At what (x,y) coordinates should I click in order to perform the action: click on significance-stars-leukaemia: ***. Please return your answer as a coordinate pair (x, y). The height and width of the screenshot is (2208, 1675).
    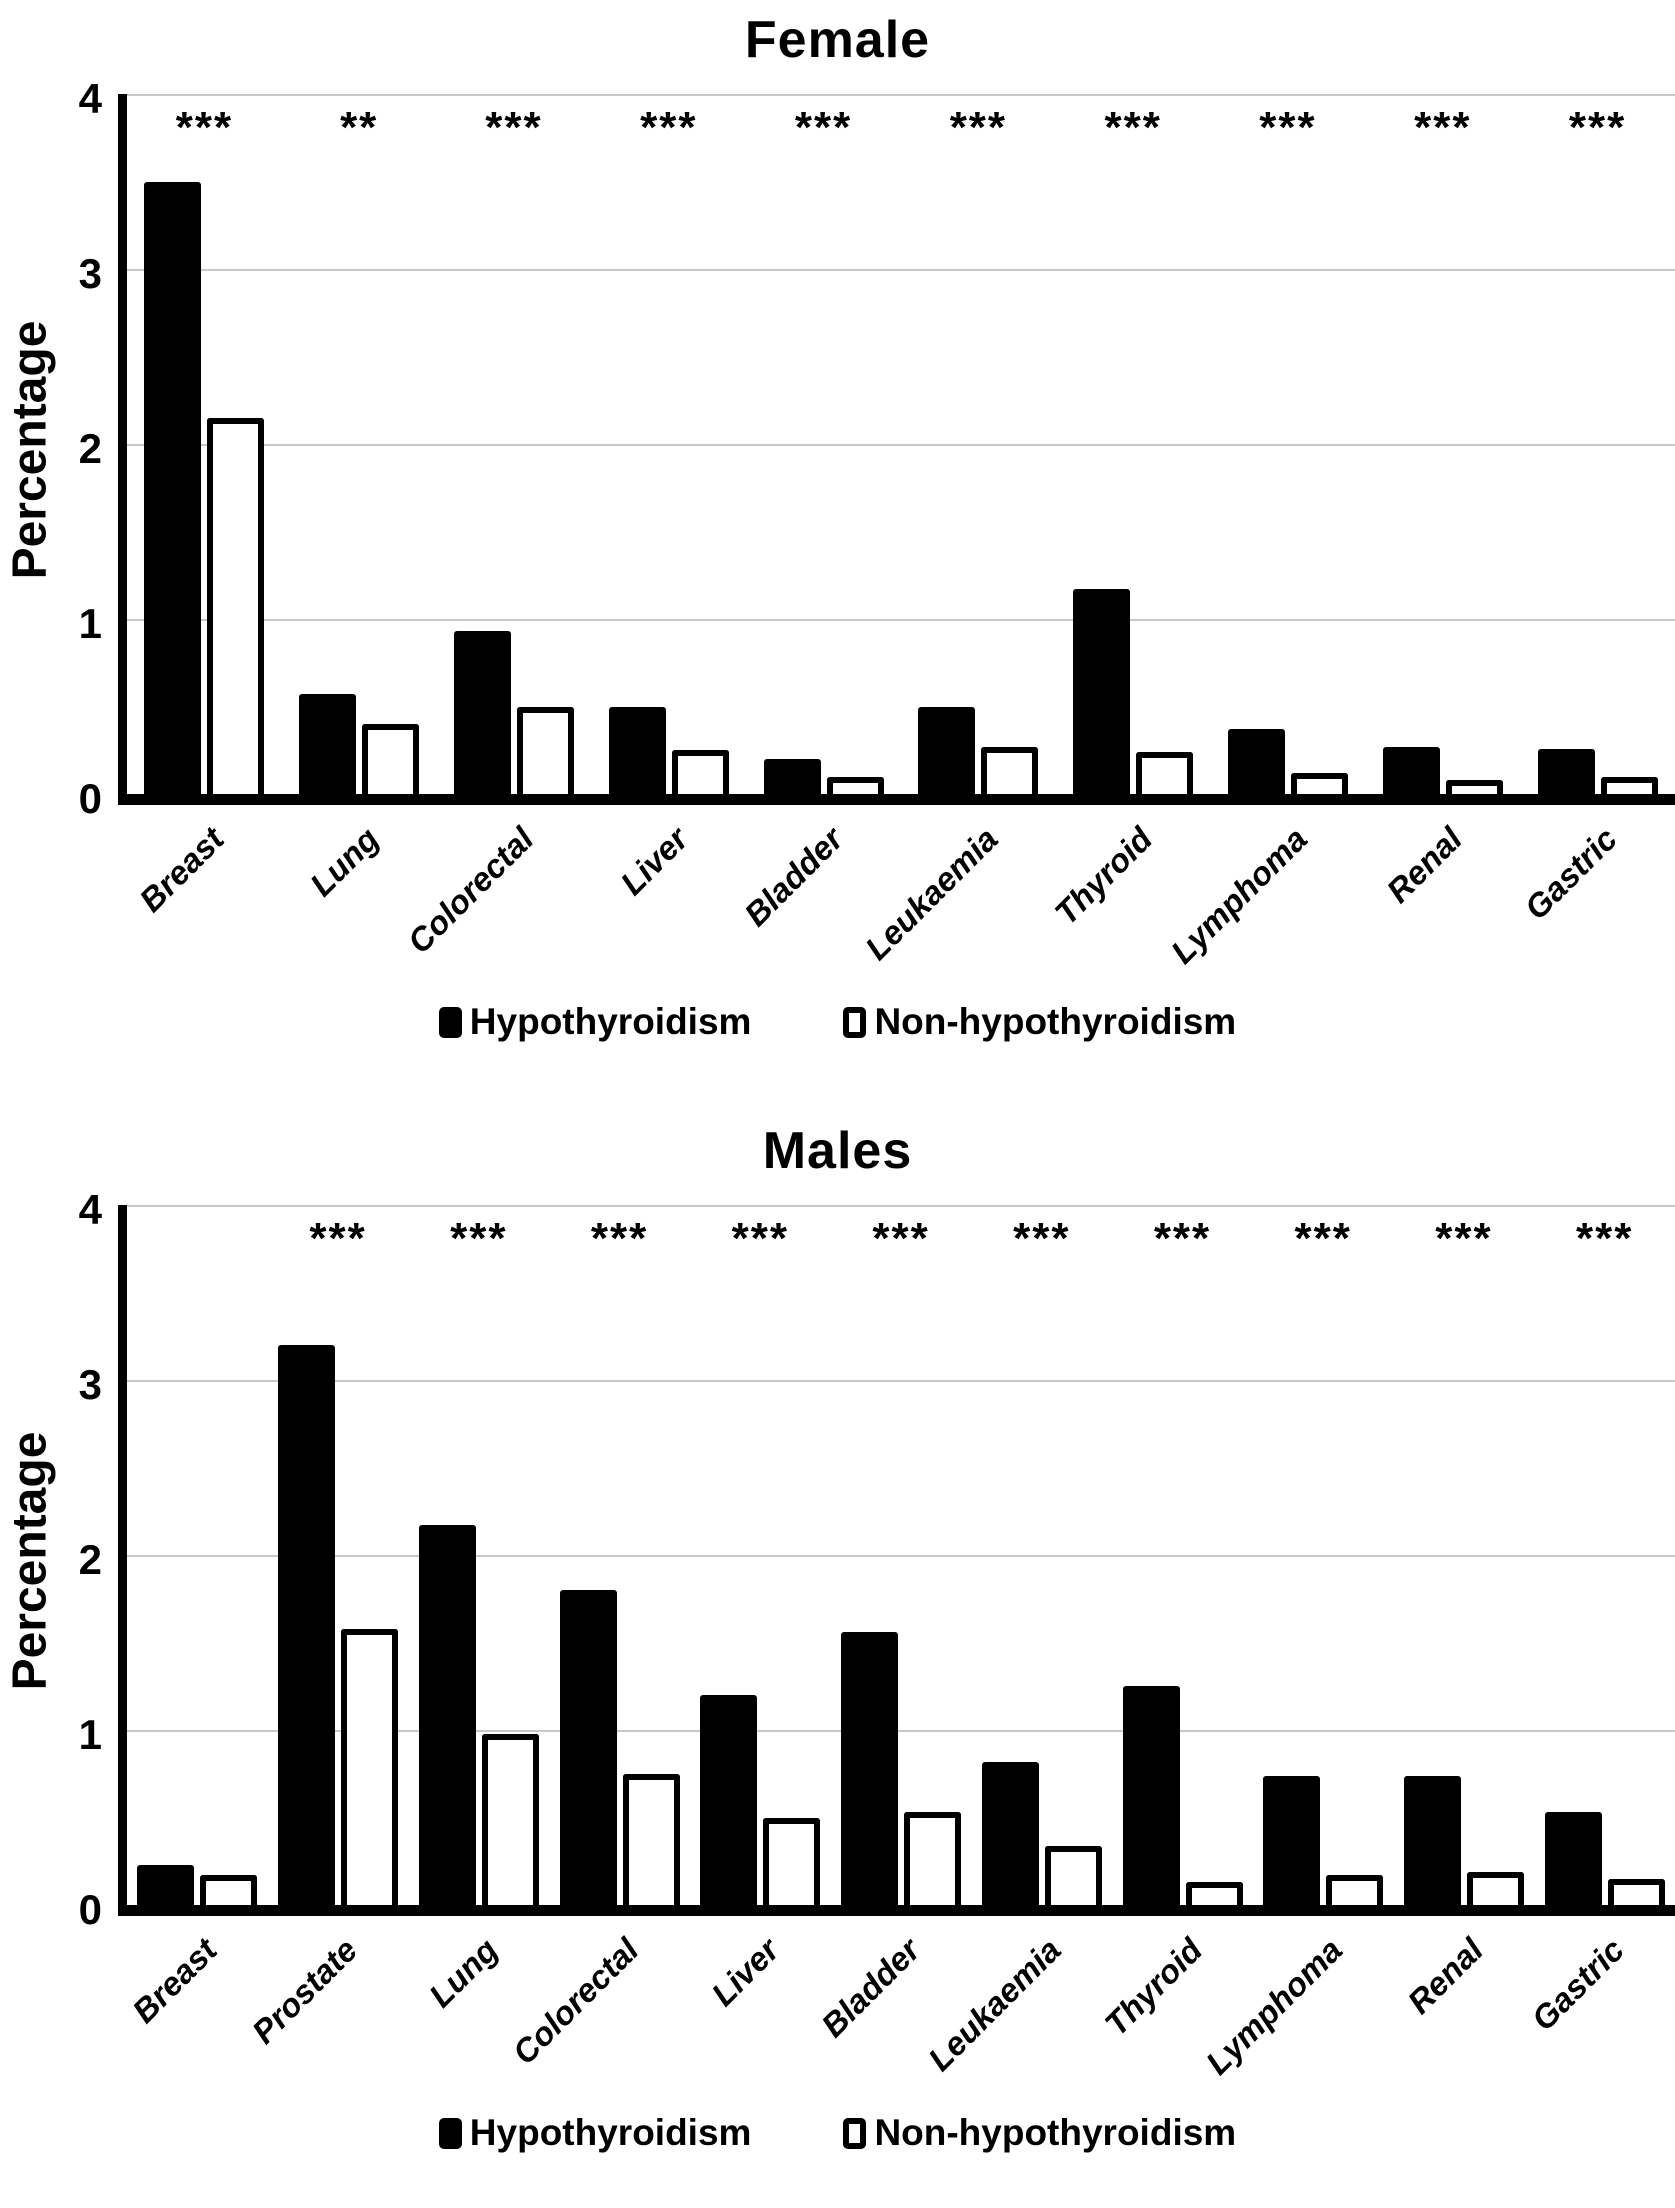
    Looking at the image, I should click on (1042, 1238).